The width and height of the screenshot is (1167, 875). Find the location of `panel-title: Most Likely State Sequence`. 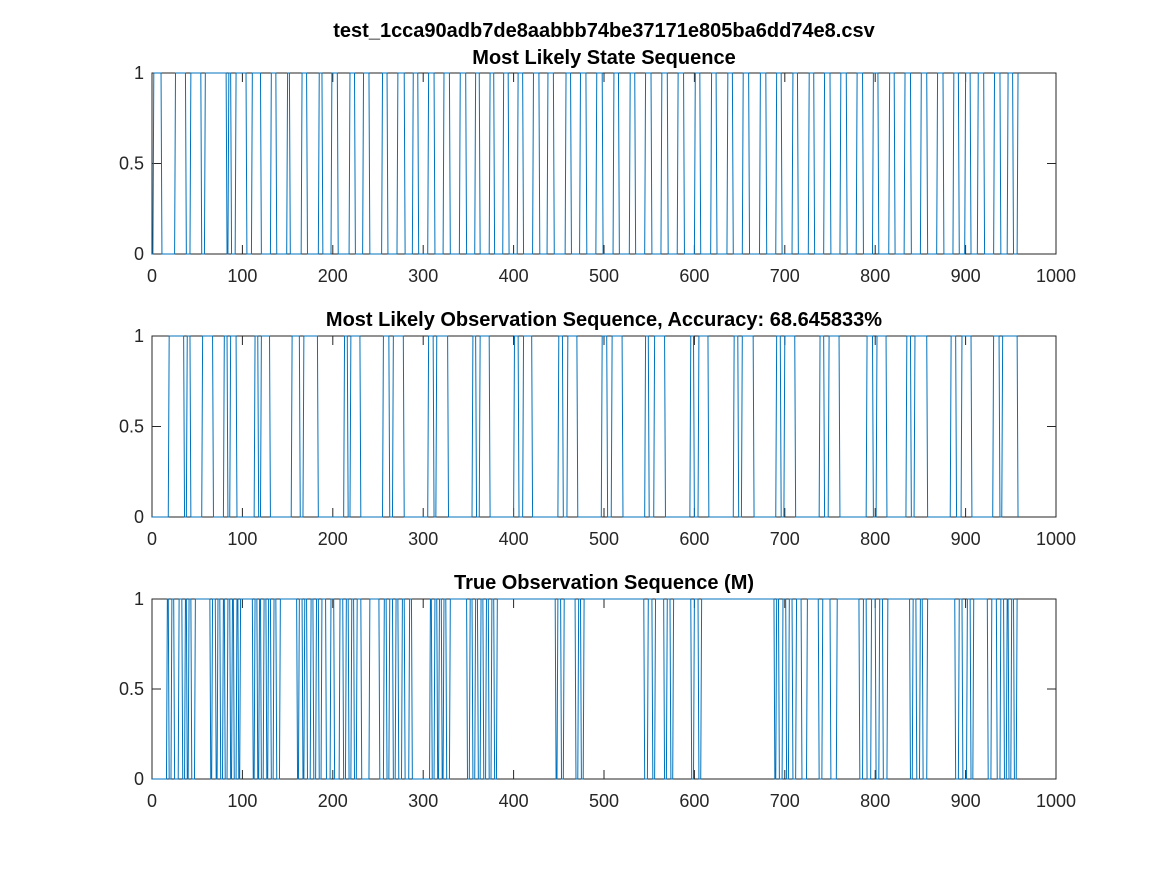

panel-title: Most Likely State Sequence is located at coordinates (603, 58).